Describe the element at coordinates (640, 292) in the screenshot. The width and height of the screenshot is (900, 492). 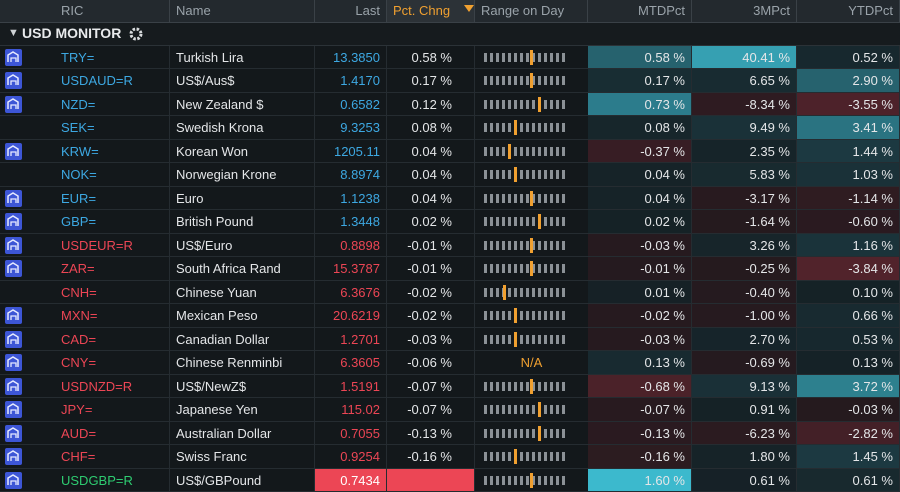
I see `cell-mtd: 0.01 %` at that location.